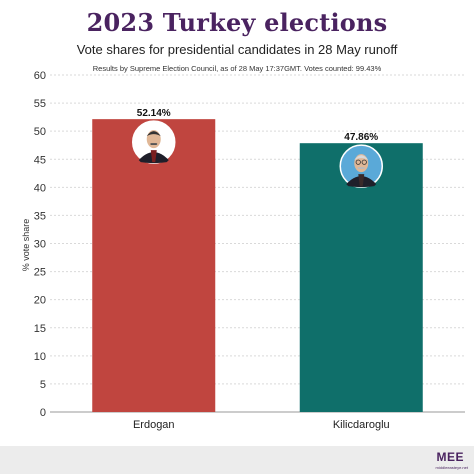 The height and width of the screenshot is (474, 474). I want to click on y-tick-label: 40, so click(40, 188).